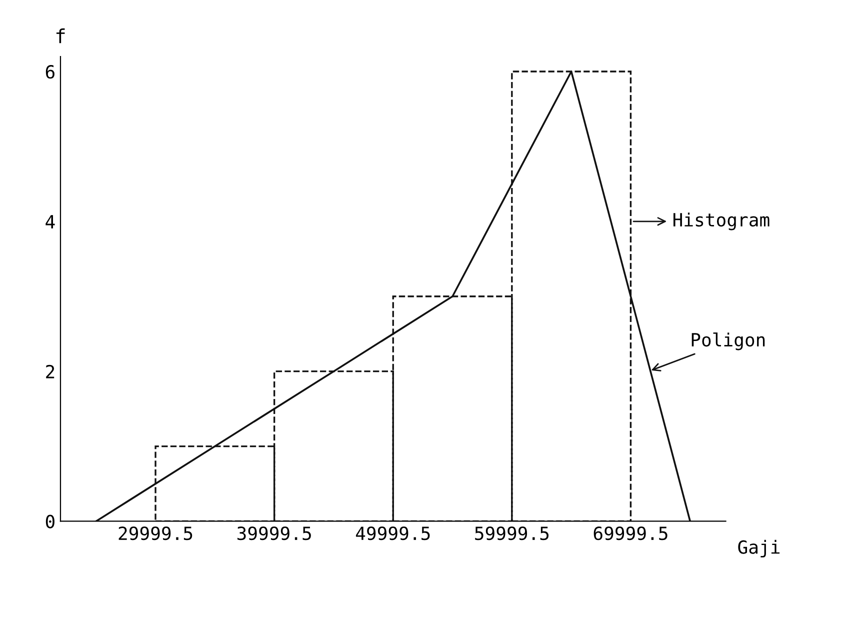  What do you see at coordinates (50, 371) in the screenshot?
I see `y-tick-label: 2` at bounding box center [50, 371].